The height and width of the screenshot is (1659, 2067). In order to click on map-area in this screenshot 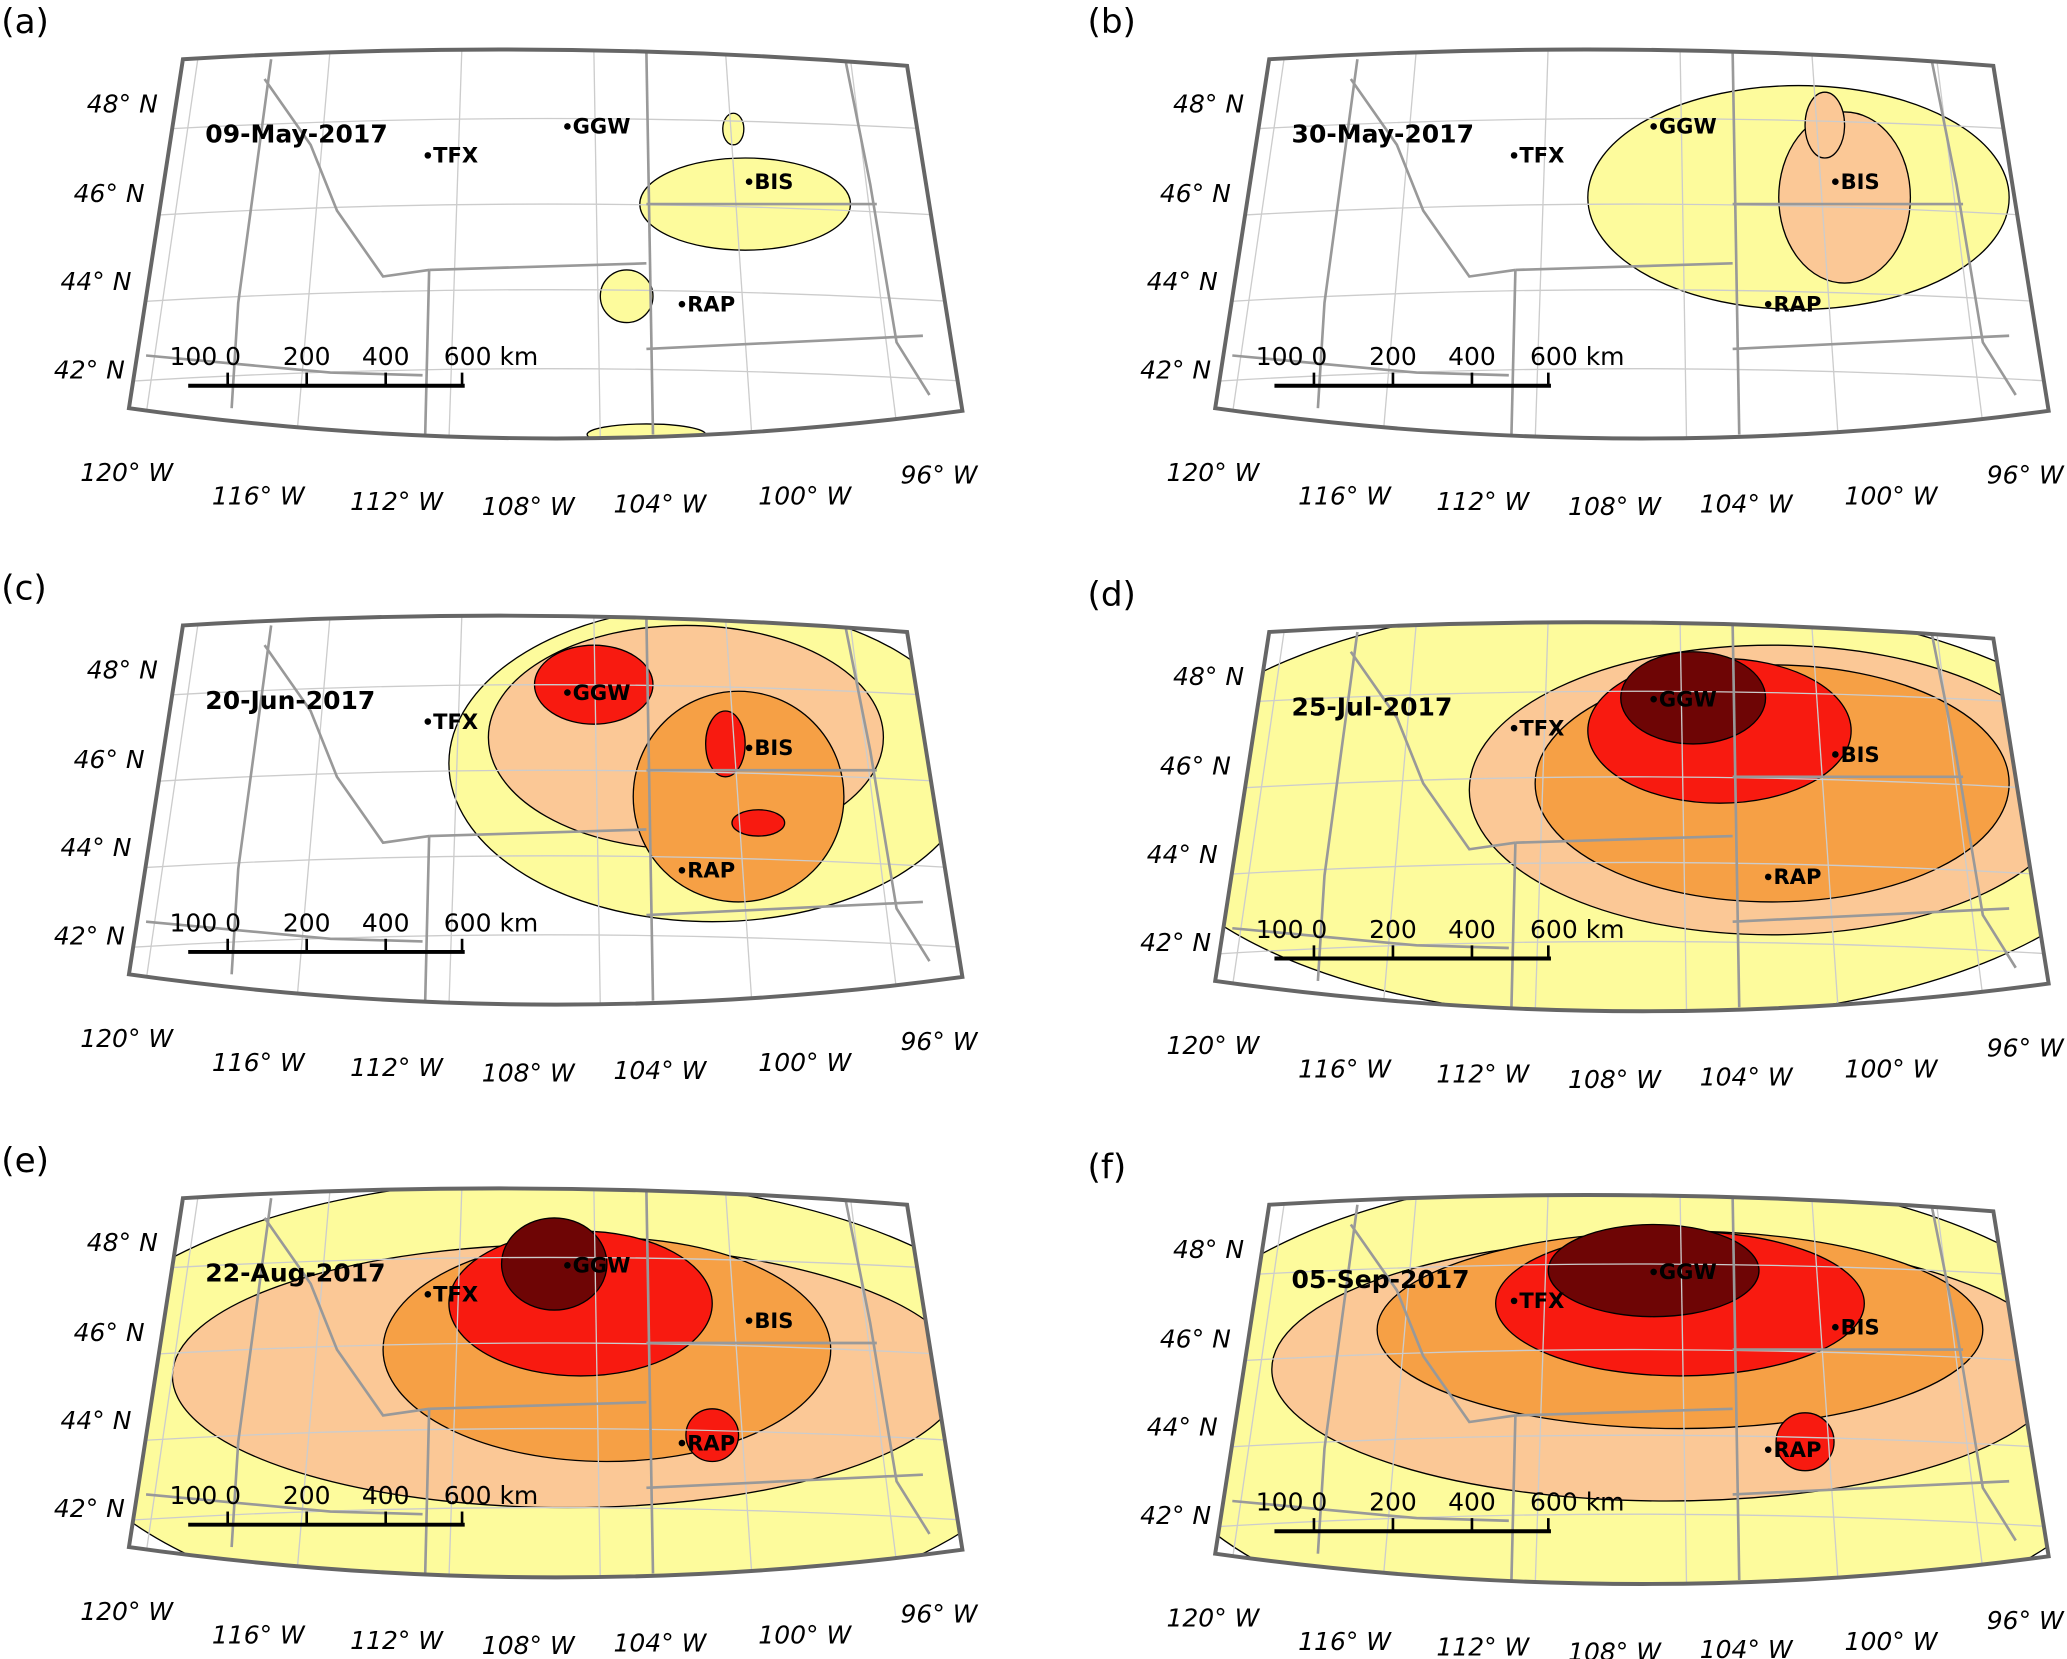, I will do `click(545, 244)`.